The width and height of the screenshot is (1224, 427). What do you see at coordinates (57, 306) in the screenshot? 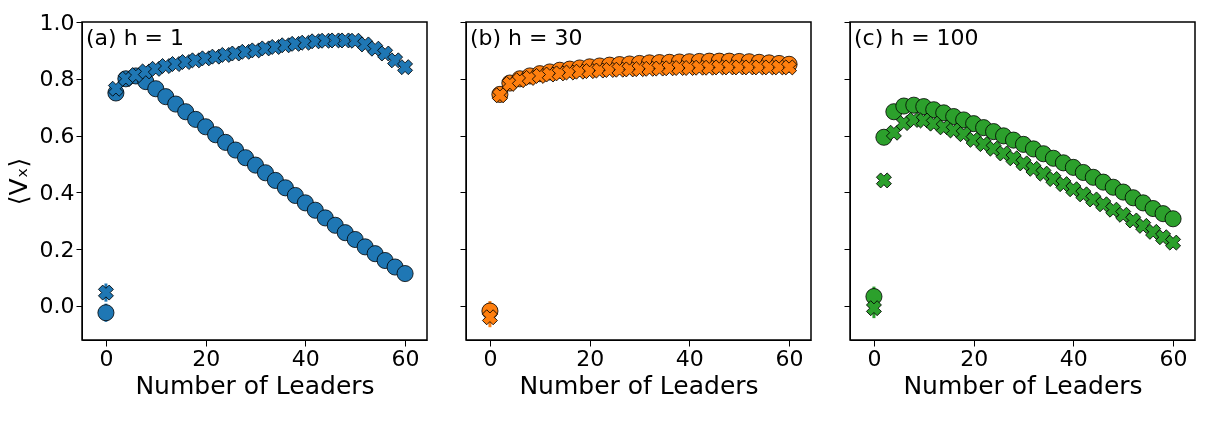
I see `y-tick-label: 0.0` at bounding box center [57, 306].